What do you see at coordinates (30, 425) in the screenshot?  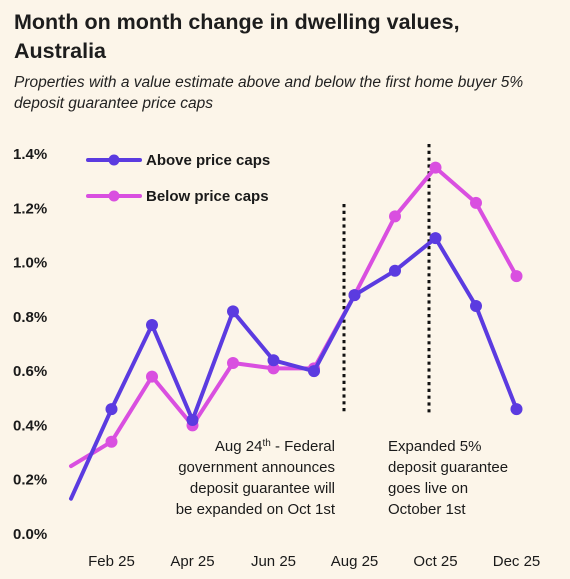 I see `y-tick-label: 0.4%` at bounding box center [30, 425].